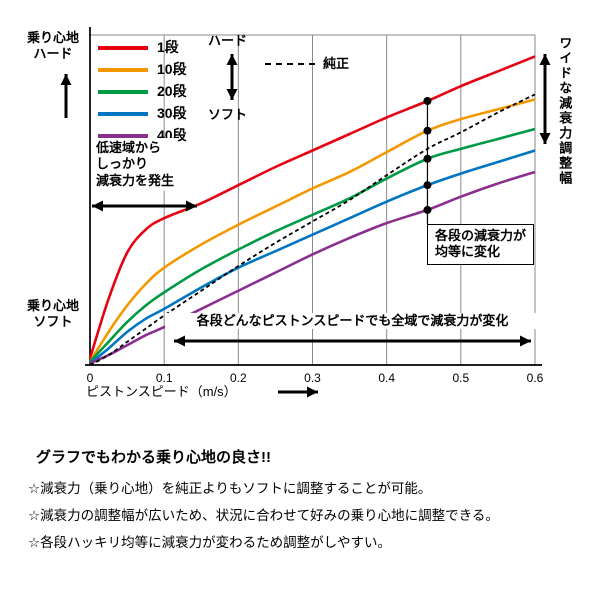 Image resolution: width=600 pixels, height=600 pixels. What do you see at coordinates (209, 542) in the screenshot?
I see `summary-bullet: ☆各段ハッキリ均等に減衰力が変わるため調整がしやすい。` at bounding box center [209, 542].